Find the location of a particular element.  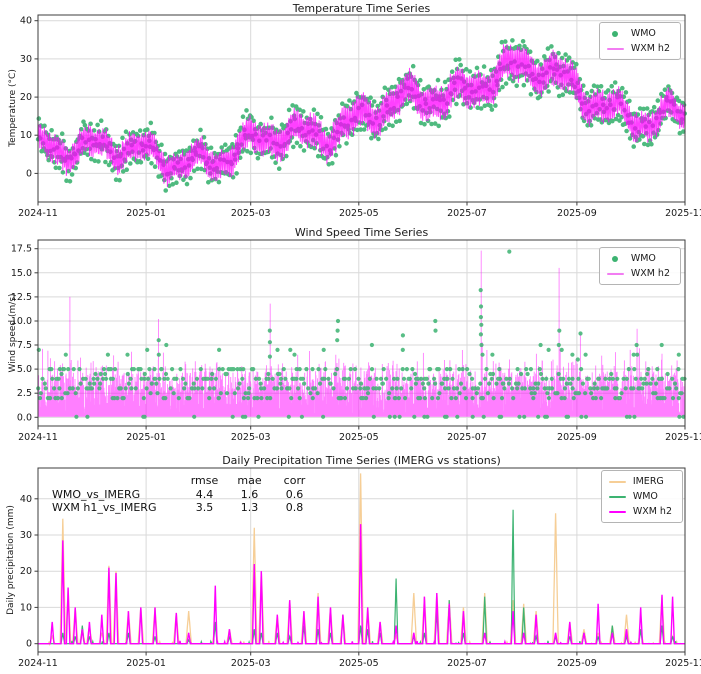

stats-corr-value: 0.6 is located at coordinates (294, 494).